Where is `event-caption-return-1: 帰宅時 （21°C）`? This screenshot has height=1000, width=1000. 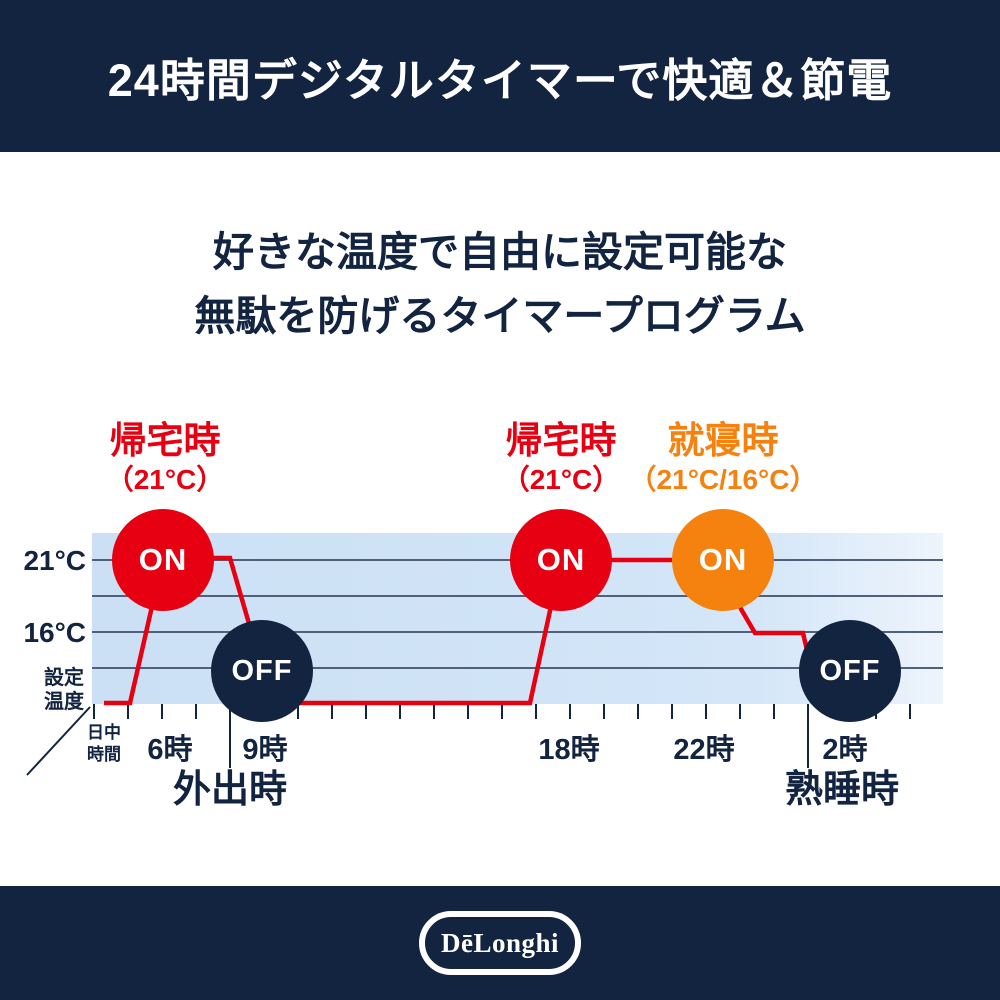 event-caption-return-1: 帰宅時 （21°C） is located at coordinates (165, 459).